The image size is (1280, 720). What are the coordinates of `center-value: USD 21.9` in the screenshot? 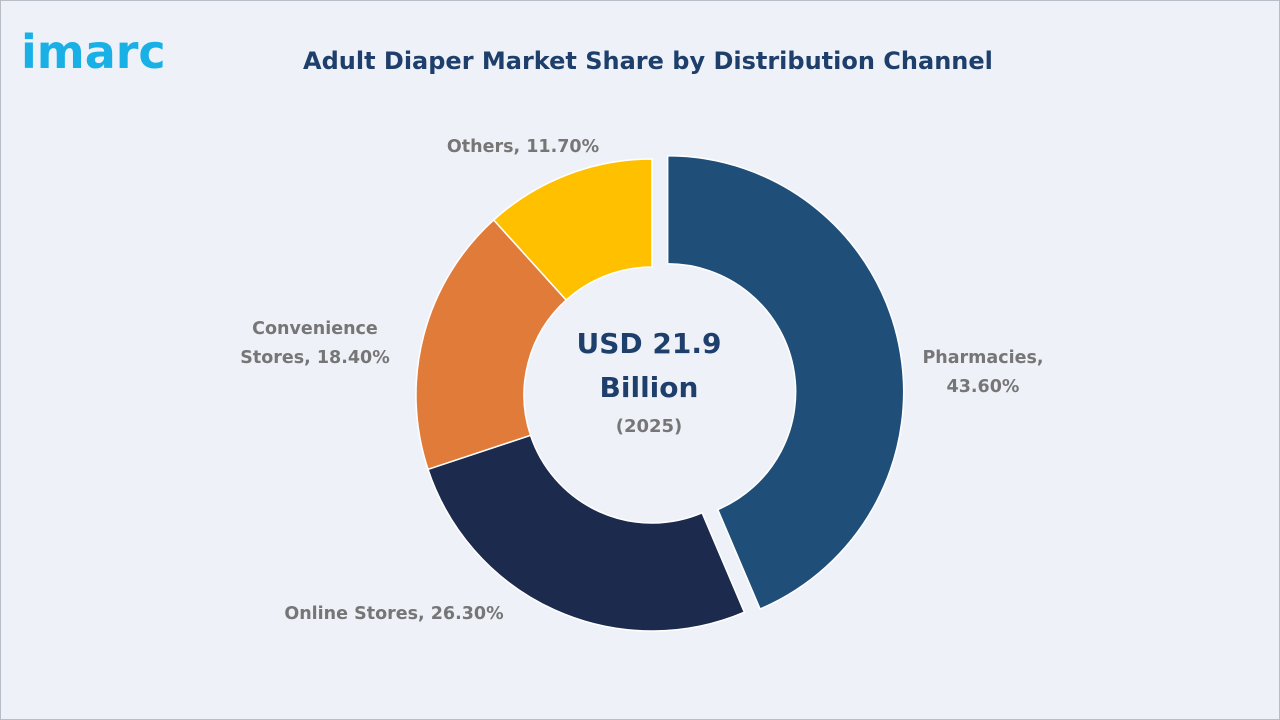 It's located at (649, 343).